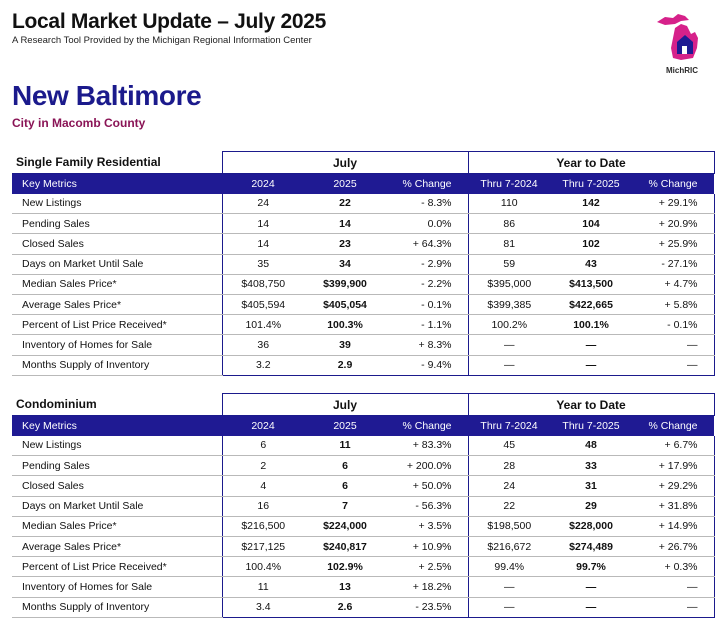 The width and height of the screenshot is (725, 625). What do you see at coordinates (591, 486) in the screenshot?
I see `metric-value: 31` at bounding box center [591, 486].